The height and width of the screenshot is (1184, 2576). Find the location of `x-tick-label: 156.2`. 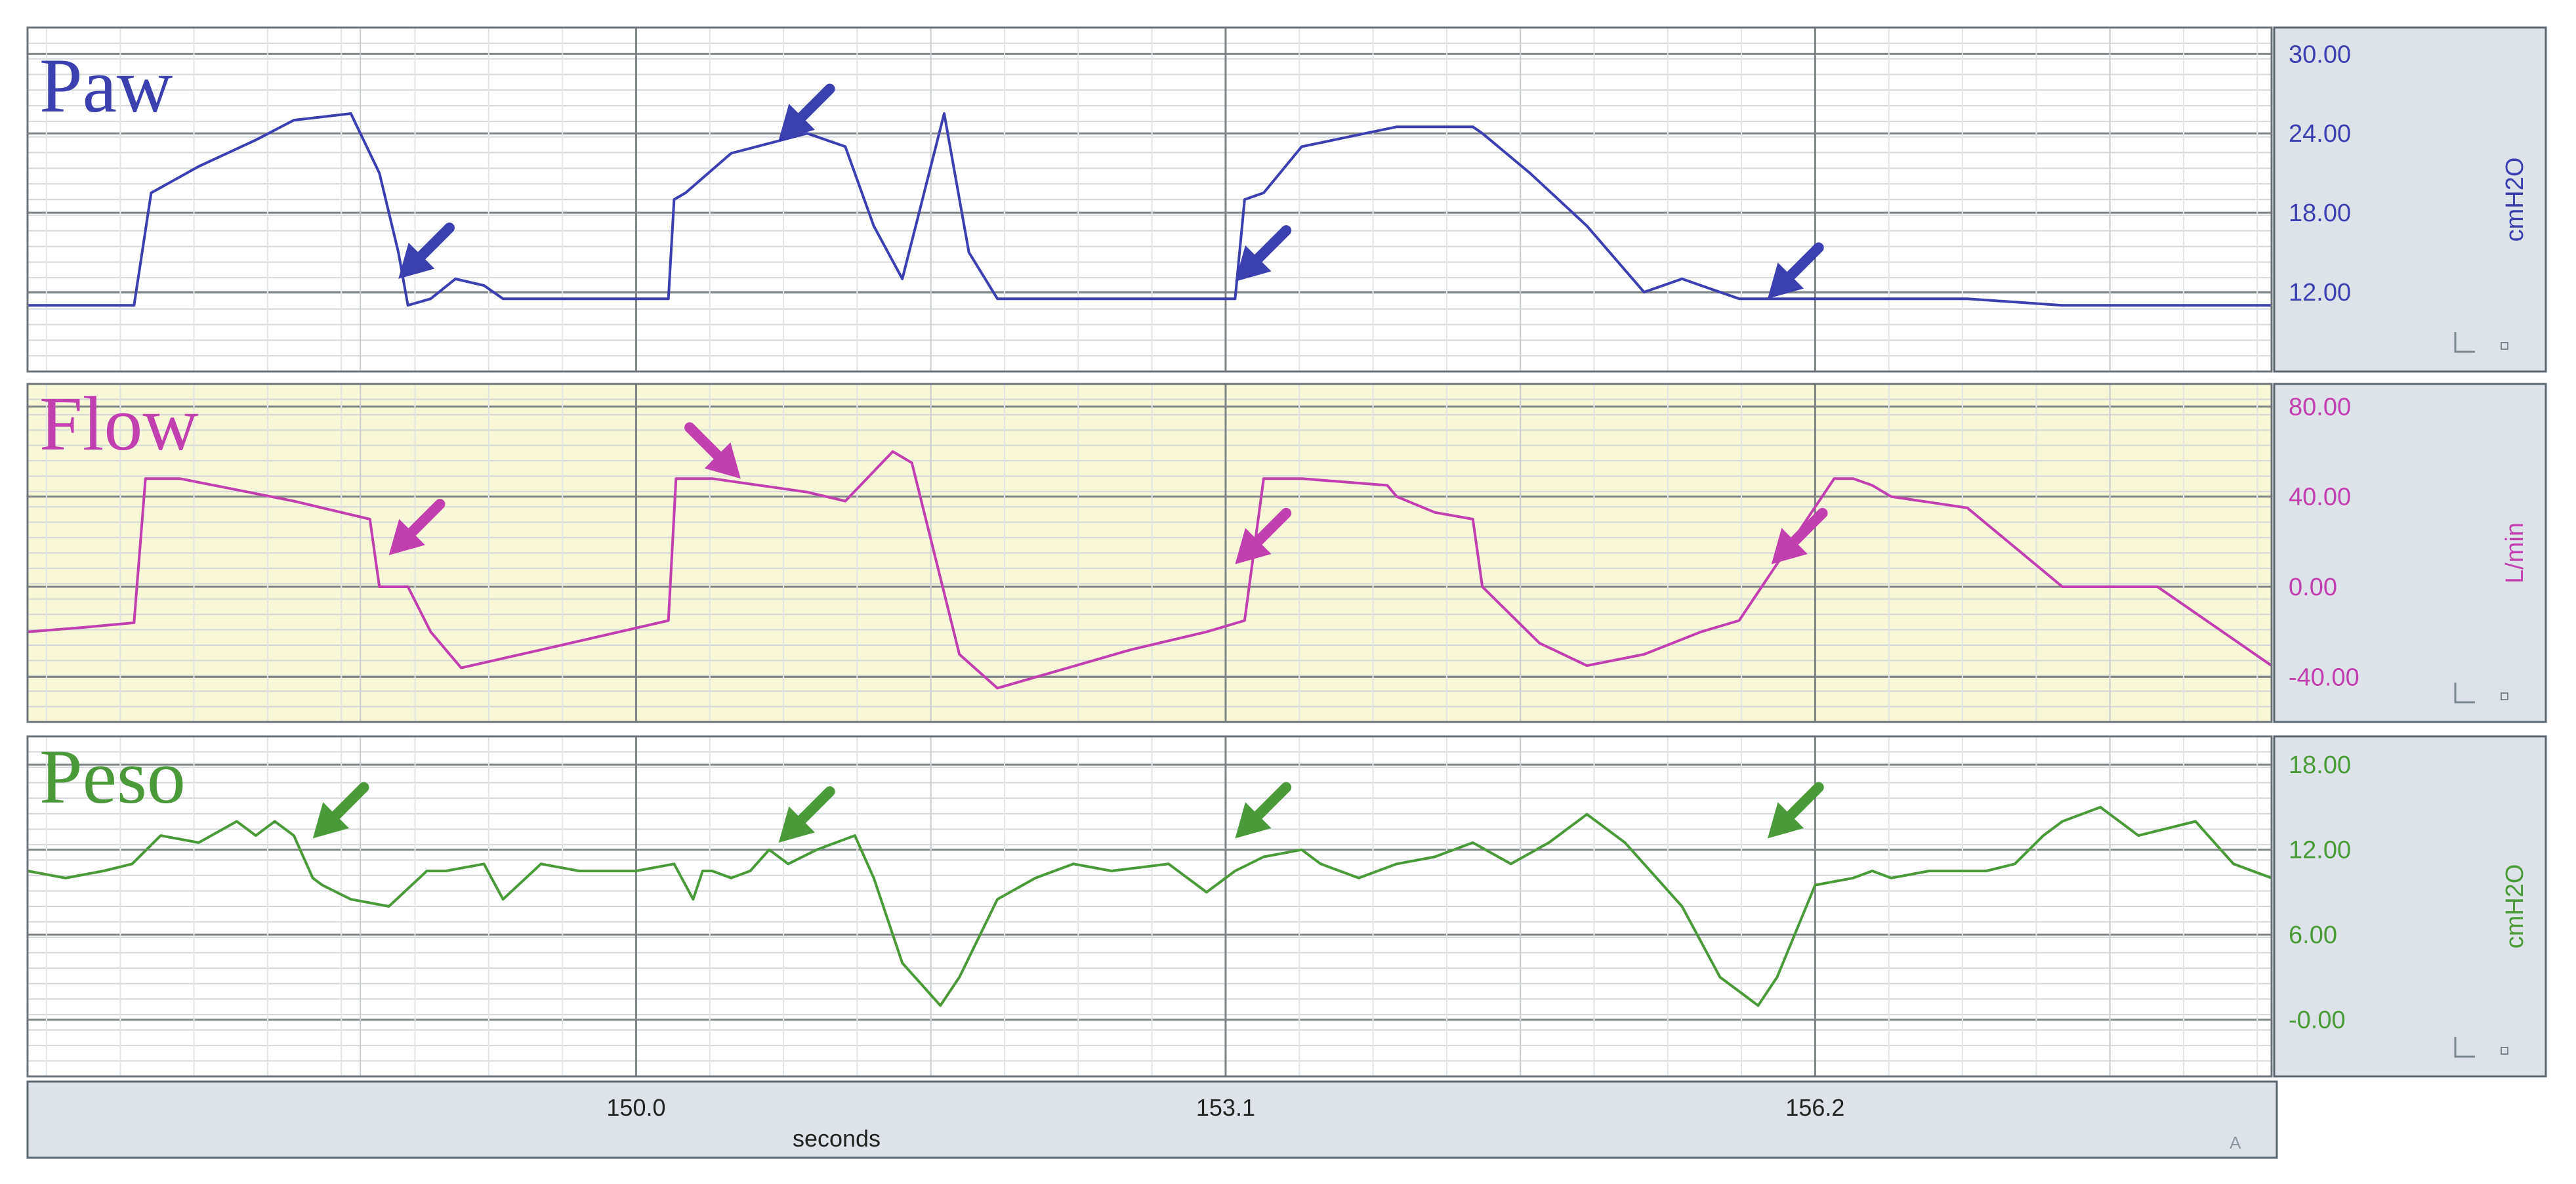

x-tick-label: 156.2 is located at coordinates (1814, 1107).